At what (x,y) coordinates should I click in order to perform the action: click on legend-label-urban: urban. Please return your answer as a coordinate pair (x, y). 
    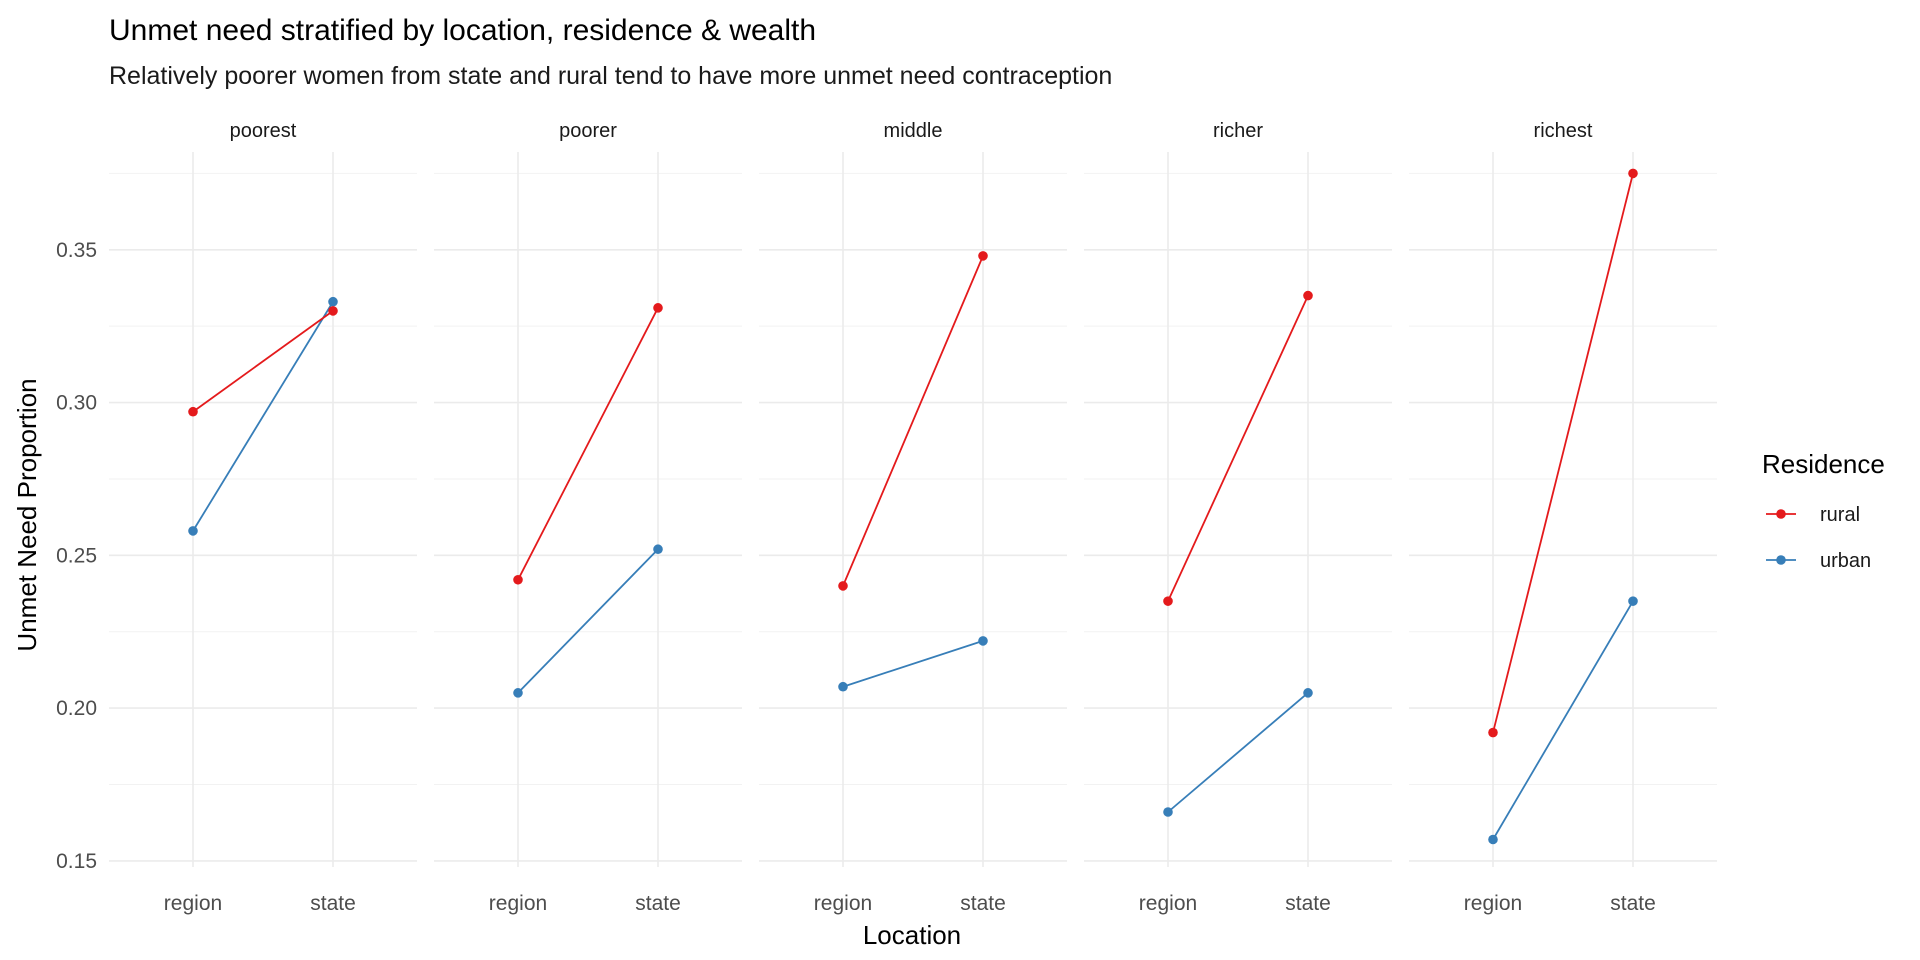
    Looking at the image, I should click on (1845, 561).